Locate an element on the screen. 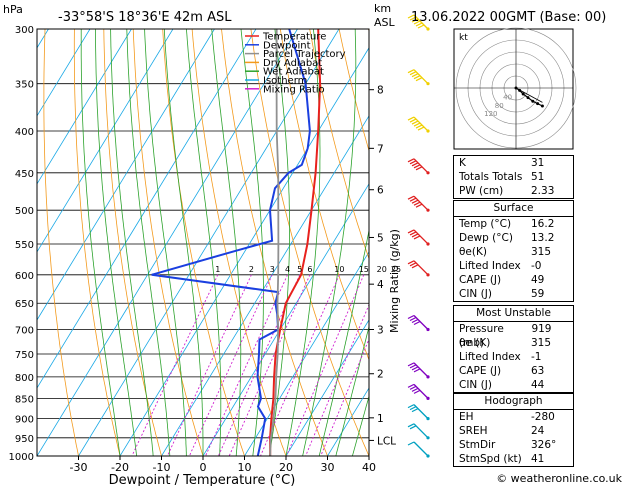 The width and height of the screenshot is (629, 486). indices-table: K 31 Totals Totals 51 PW (cm) 2.33 is located at coordinates (513, 177).